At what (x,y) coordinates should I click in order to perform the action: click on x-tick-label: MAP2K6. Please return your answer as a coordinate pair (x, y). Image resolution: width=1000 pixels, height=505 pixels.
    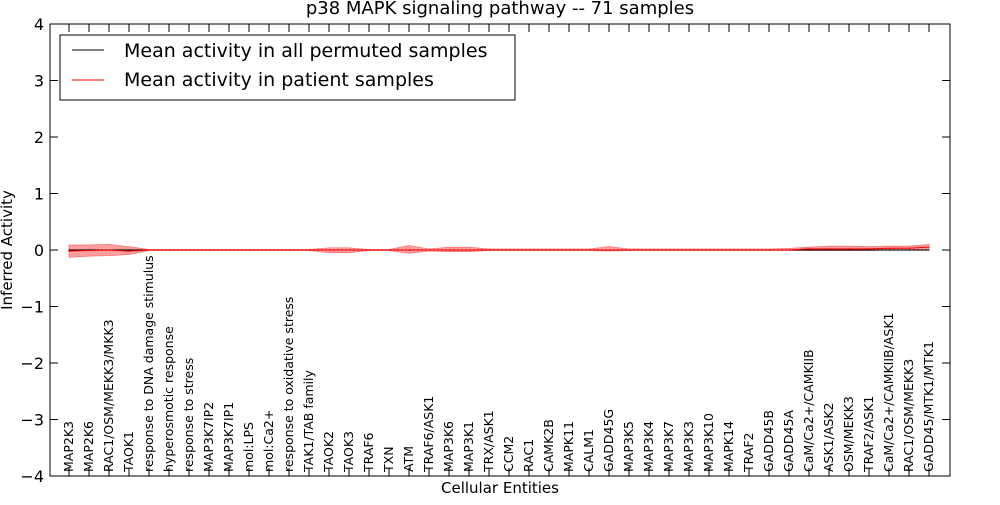
    Looking at the image, I should click on (88, 446).